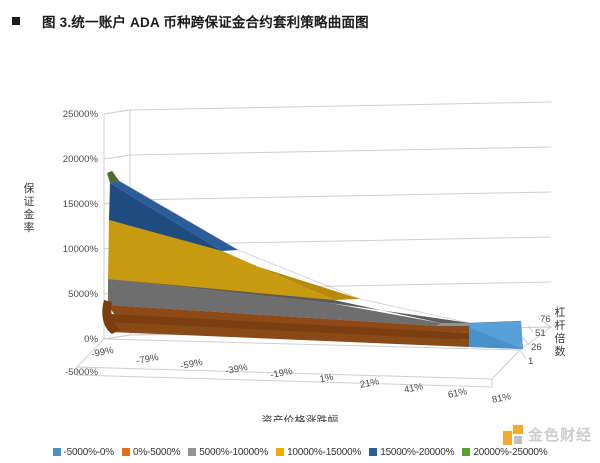 The image size is (600, 463). I want to click on x-tick: -99%, so click(102, 352).